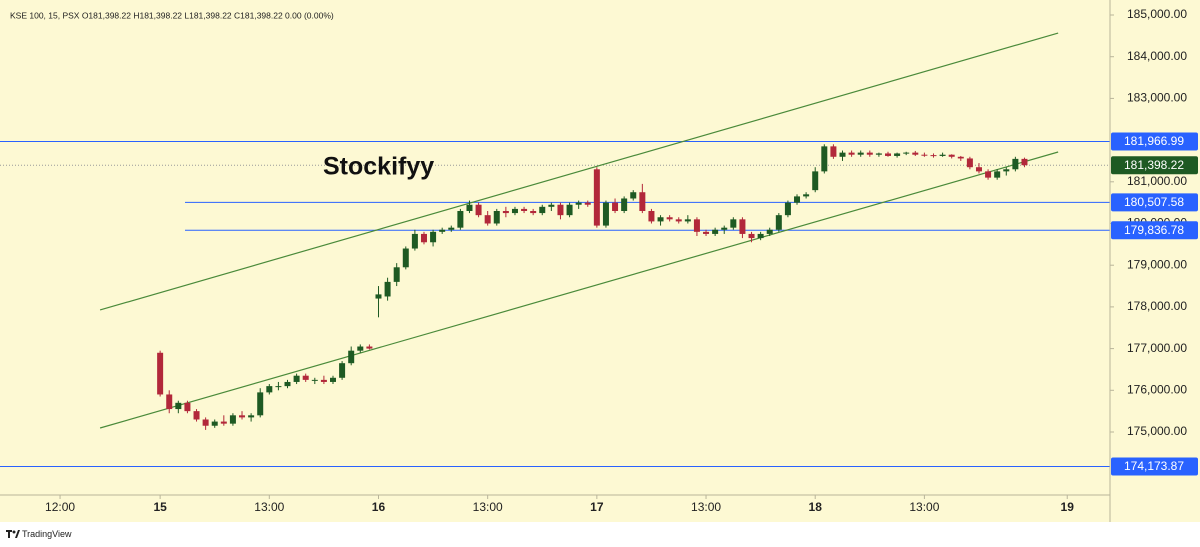 The width and height of the screenshot is (1200, 547). Describe the element at coordinates (816, 507) in the screenshot. I see `x-tick-label: 18` at that location.